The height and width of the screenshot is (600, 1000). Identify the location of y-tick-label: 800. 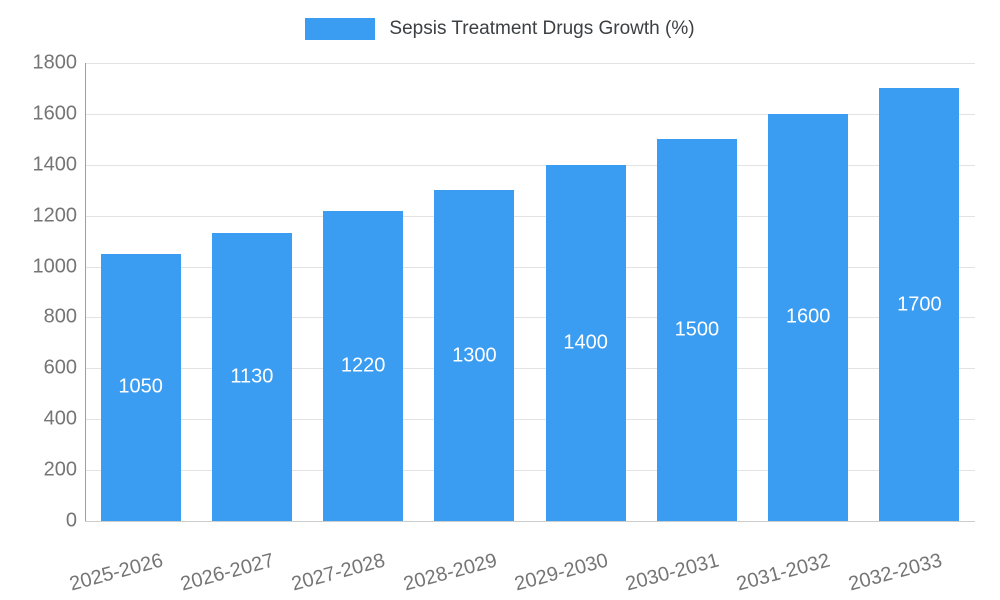
(60, 316).